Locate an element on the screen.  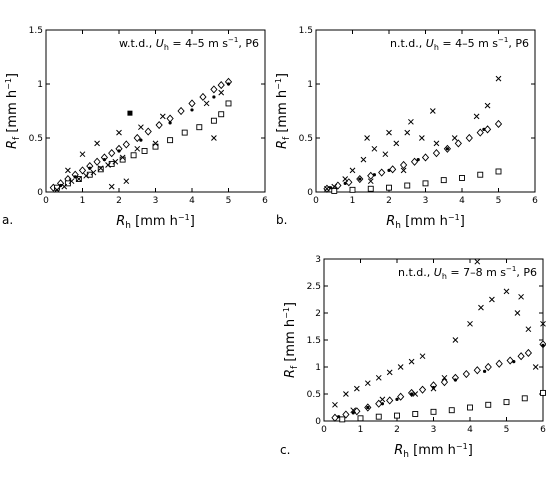
y-tick-label: 1.5 is located at coordinates (314, 341).